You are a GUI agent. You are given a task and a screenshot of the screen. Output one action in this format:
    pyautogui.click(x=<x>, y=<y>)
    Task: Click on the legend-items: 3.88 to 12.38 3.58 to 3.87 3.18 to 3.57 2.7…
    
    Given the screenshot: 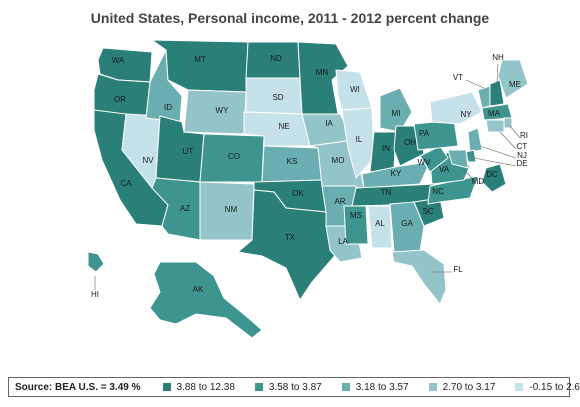 What is the action you would take?
    pyautogui.click(x=371, y=387)
    